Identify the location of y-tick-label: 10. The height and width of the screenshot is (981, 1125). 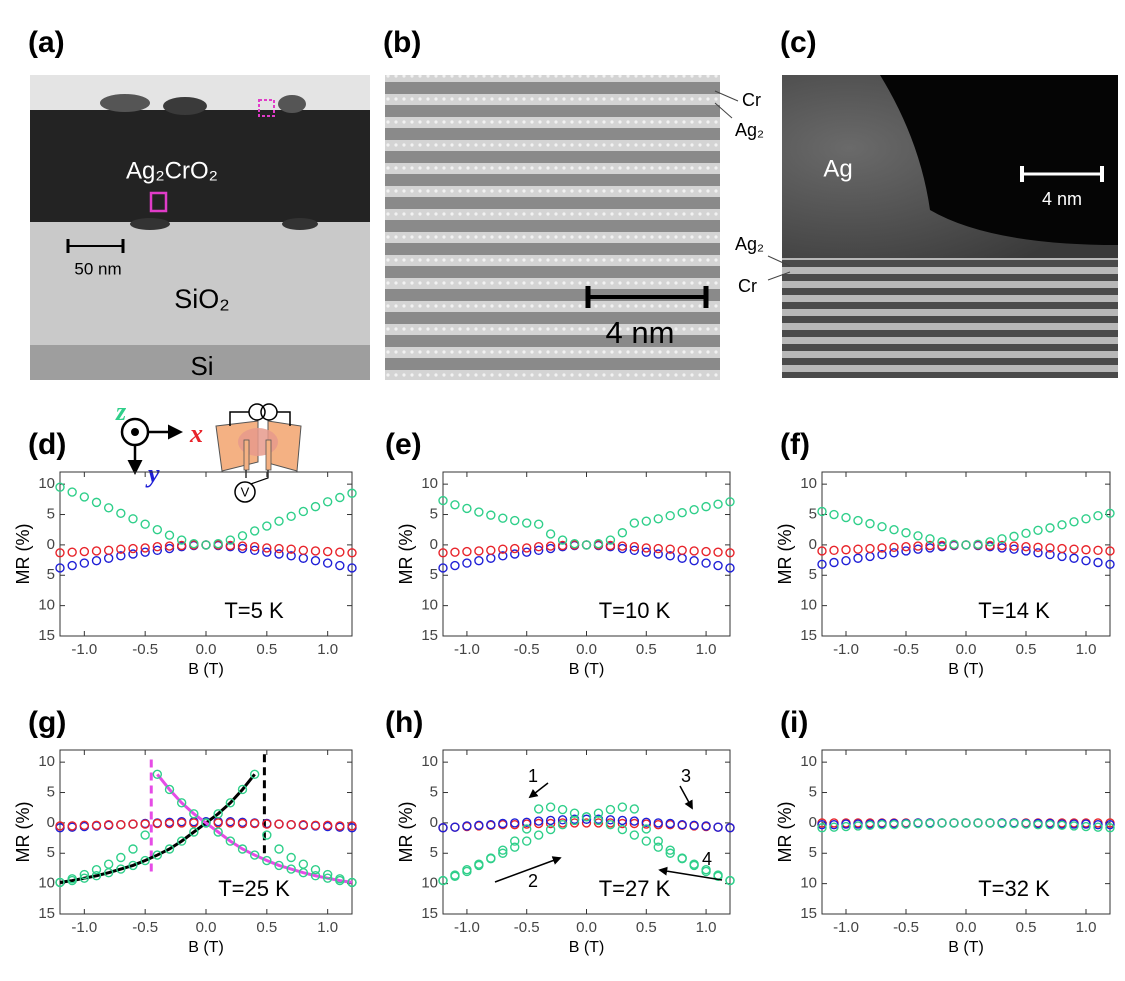
(808, 605).